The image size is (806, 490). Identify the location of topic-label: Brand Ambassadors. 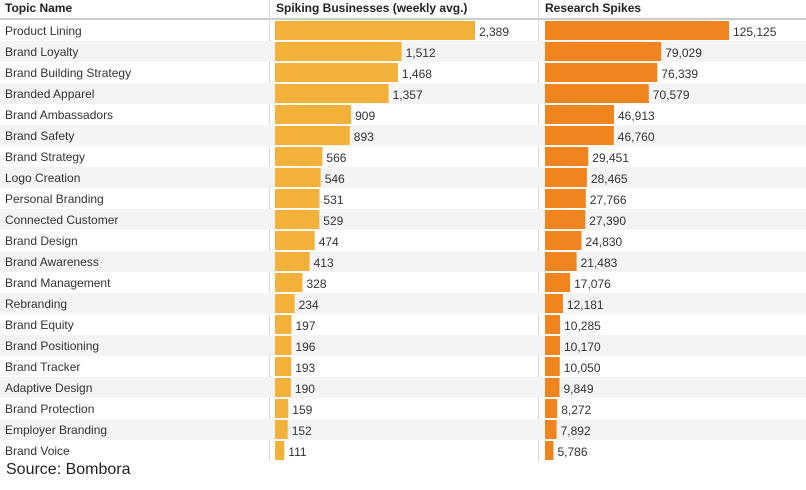
(59, 115).